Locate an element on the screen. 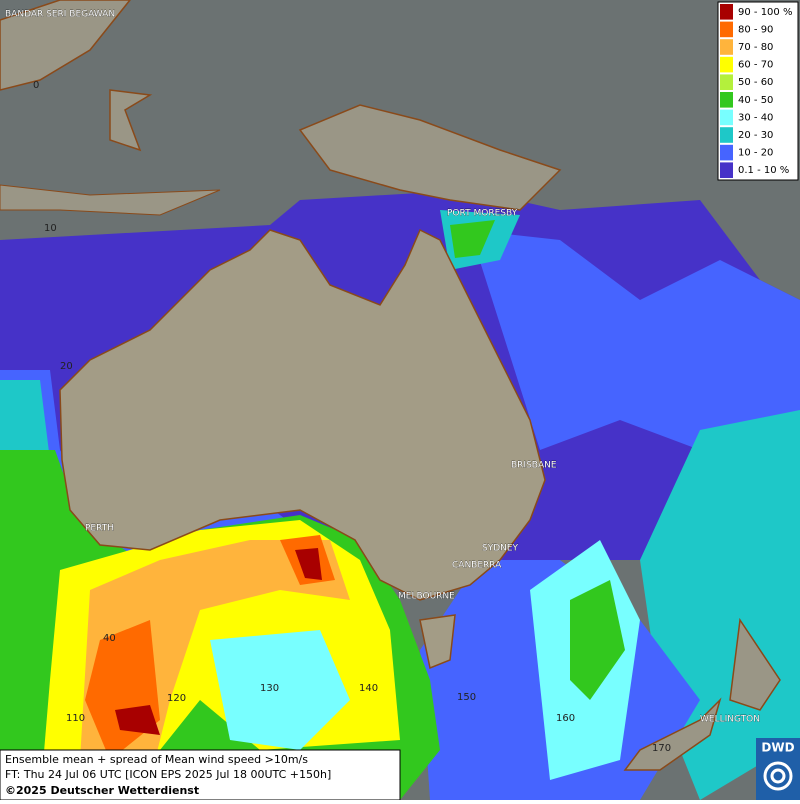  legend-label: 20 - 30 is located at coordinates (755, 135).